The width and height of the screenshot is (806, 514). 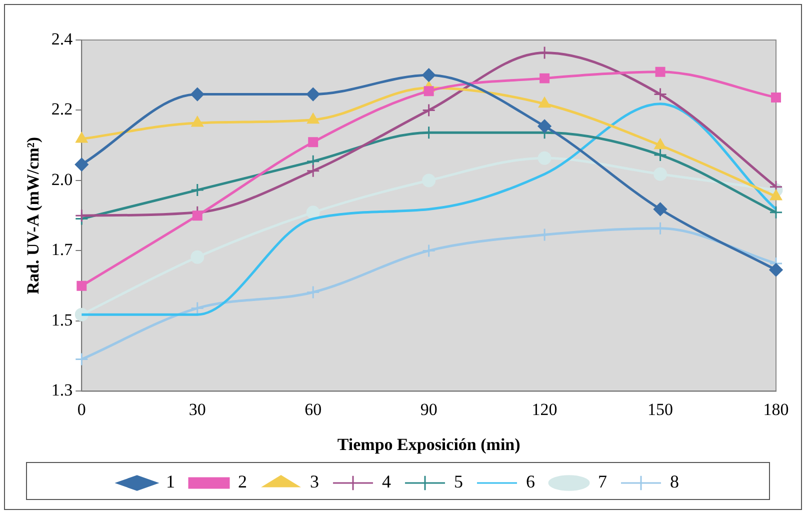 What do you see at coordinates (62, 250) in the screenshot?
I see `y-tick-label: 1.7` at bounding box center [62, 250].